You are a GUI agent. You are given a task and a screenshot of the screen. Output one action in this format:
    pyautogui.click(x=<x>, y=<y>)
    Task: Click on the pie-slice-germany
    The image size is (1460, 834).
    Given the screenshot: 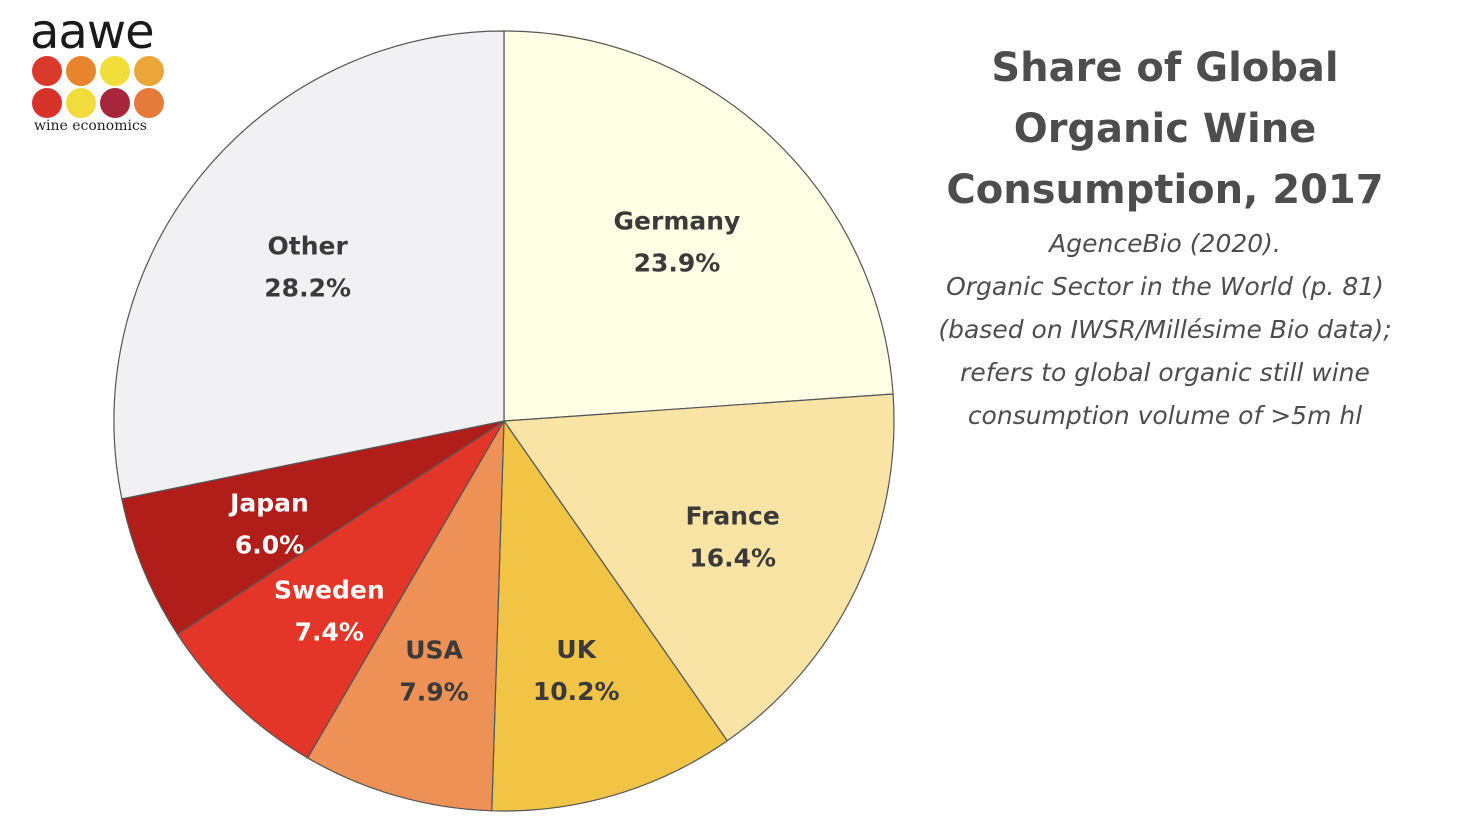 What is the action you would take?
    pyautogui.click(x=698, y=226)
    